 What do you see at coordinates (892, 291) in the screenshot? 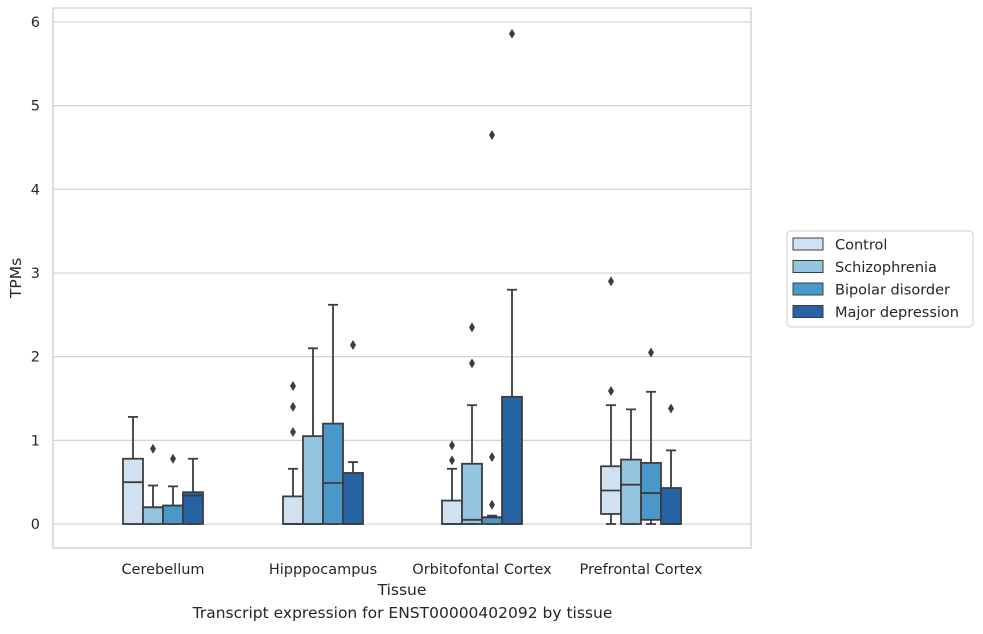
I see `legend-label: Bipolar disorder` at bounding box center [892, 291].